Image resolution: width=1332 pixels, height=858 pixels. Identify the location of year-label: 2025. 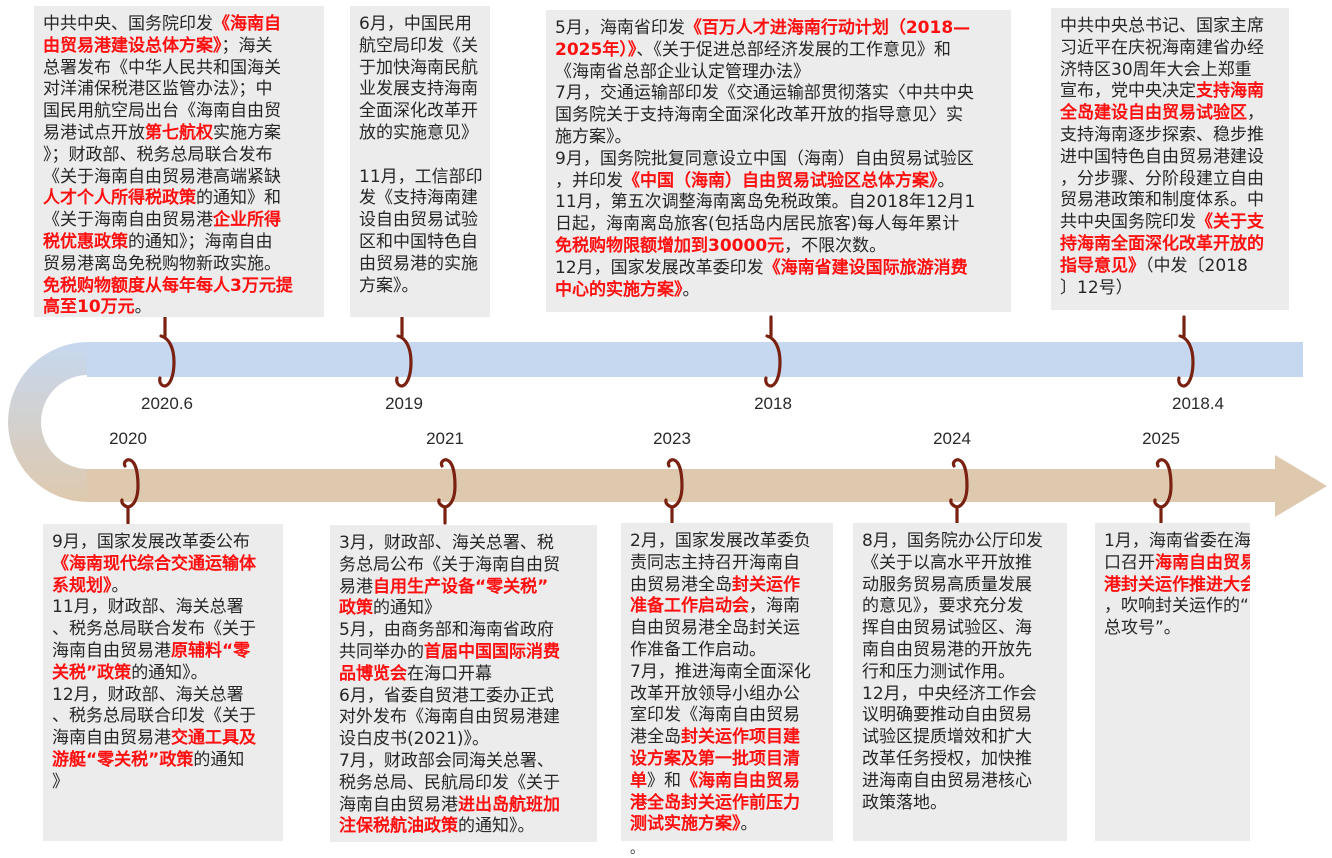
(1161, 438).